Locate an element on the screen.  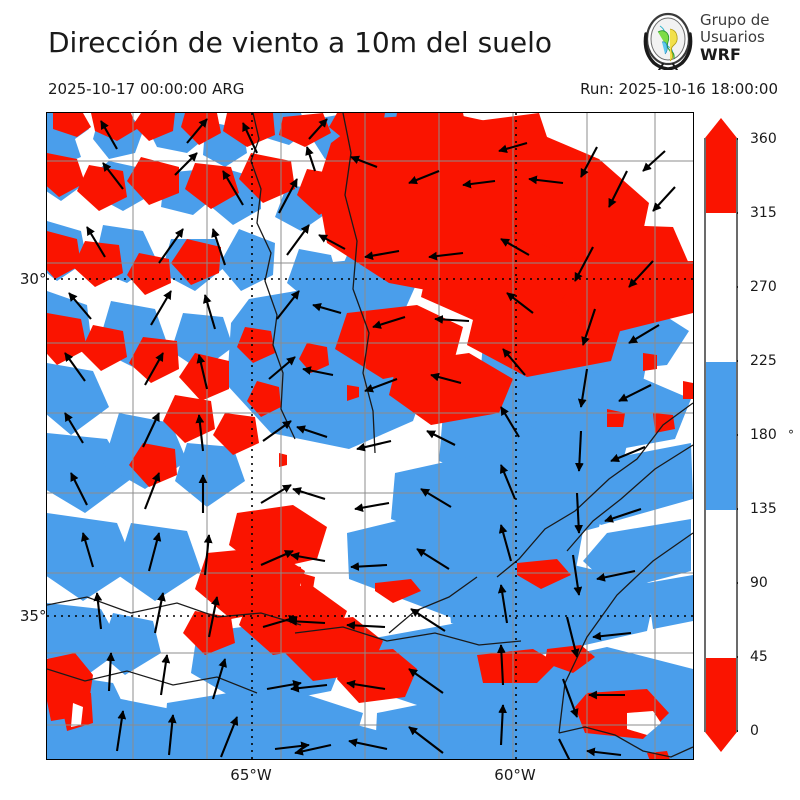
run-time-label: Run: 2025-10-16 18:00:00 is located at coordinates (679, 89).